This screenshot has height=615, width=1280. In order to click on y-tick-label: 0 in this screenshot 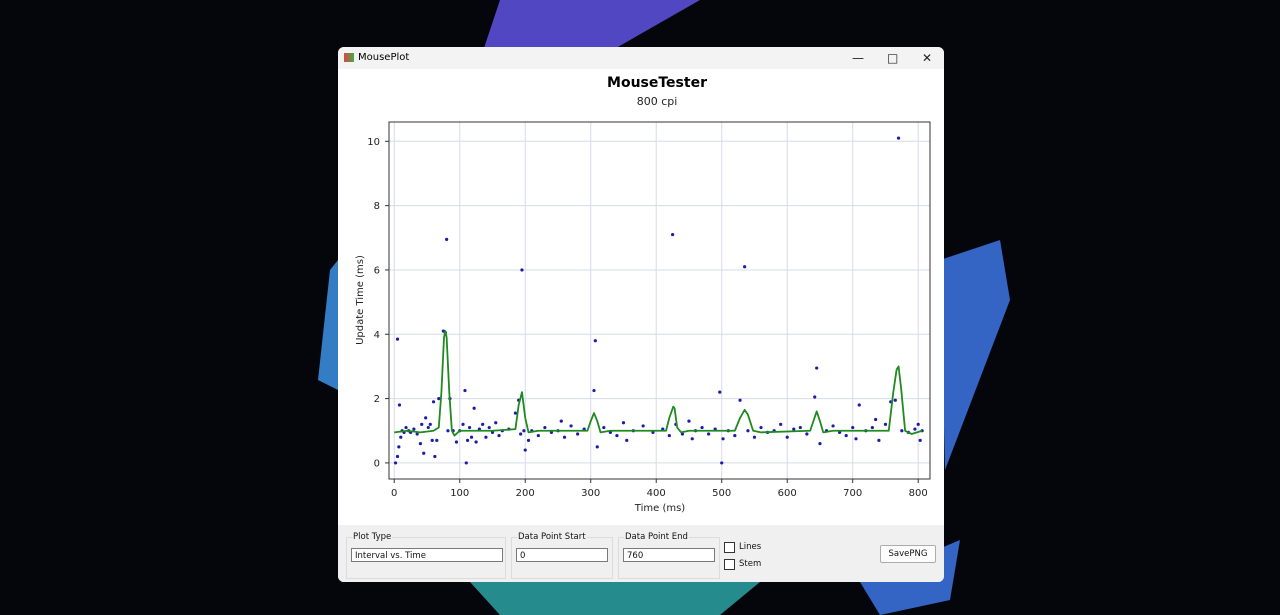, I will do `click(377, 463)`.